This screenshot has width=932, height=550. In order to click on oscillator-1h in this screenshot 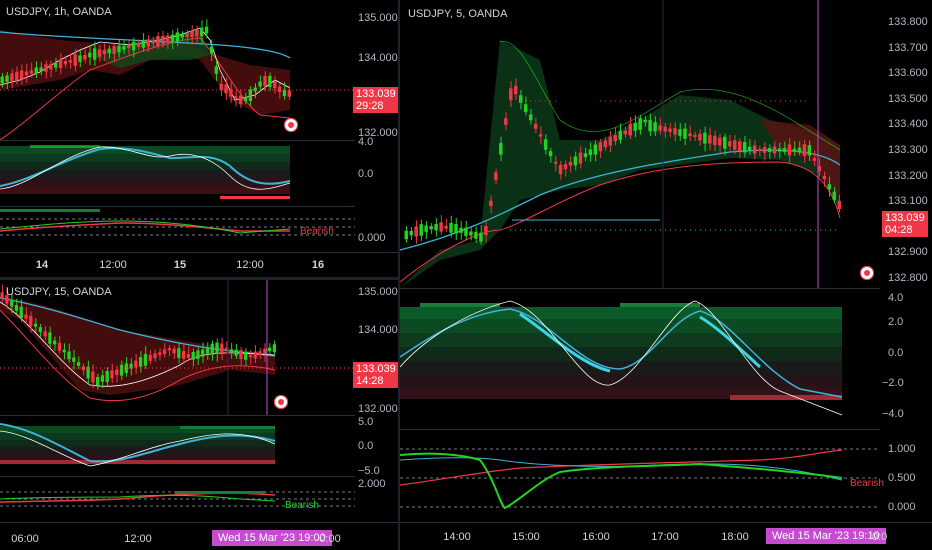, I will do `click(145, 172)`.